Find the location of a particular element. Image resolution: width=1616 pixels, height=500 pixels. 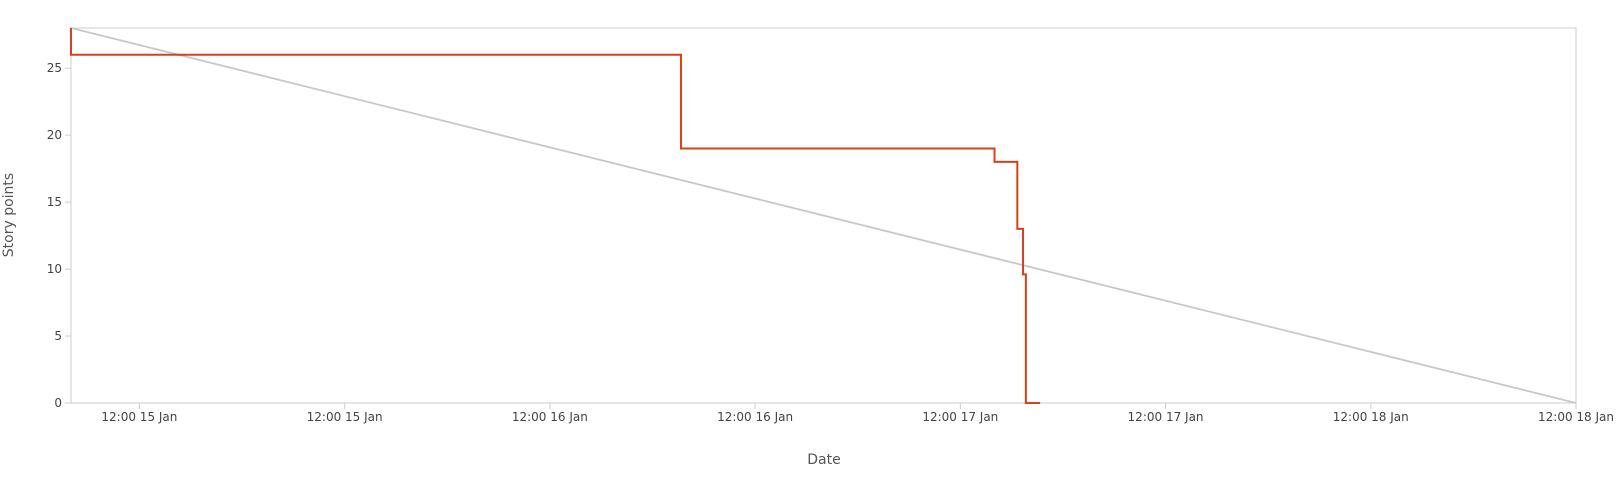

x-axis-title: Date is located at coordinates (823, 460).